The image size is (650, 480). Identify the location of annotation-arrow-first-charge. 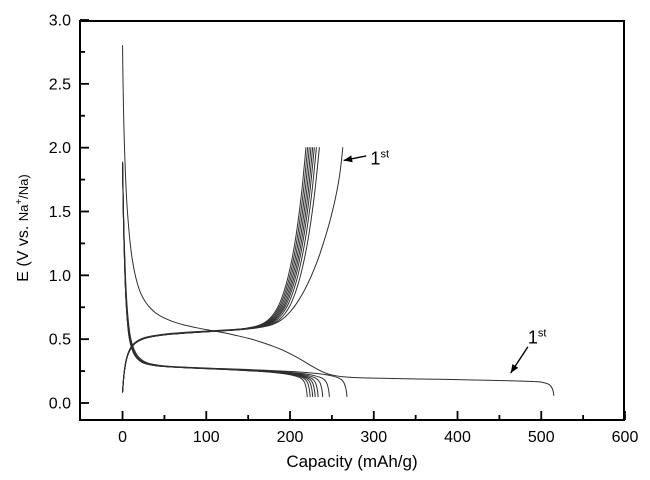
(355, 159).